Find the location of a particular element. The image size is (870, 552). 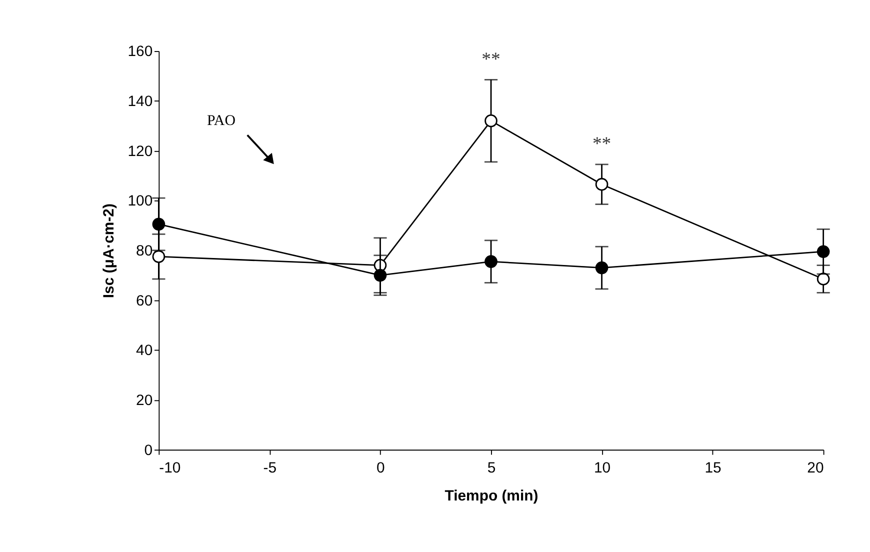

y-tick-label: 80 is located at coordinates (144, 251).